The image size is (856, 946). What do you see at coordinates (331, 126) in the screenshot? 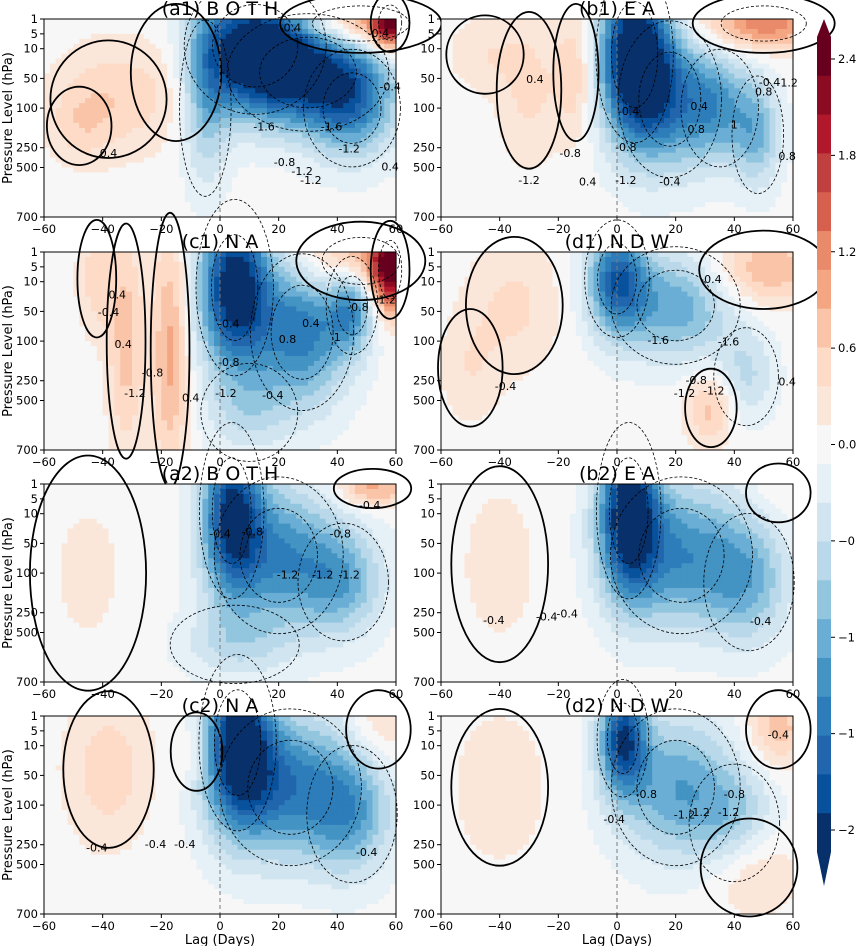
I see `contour-label: -1.6` at bounding box center [331, 126].